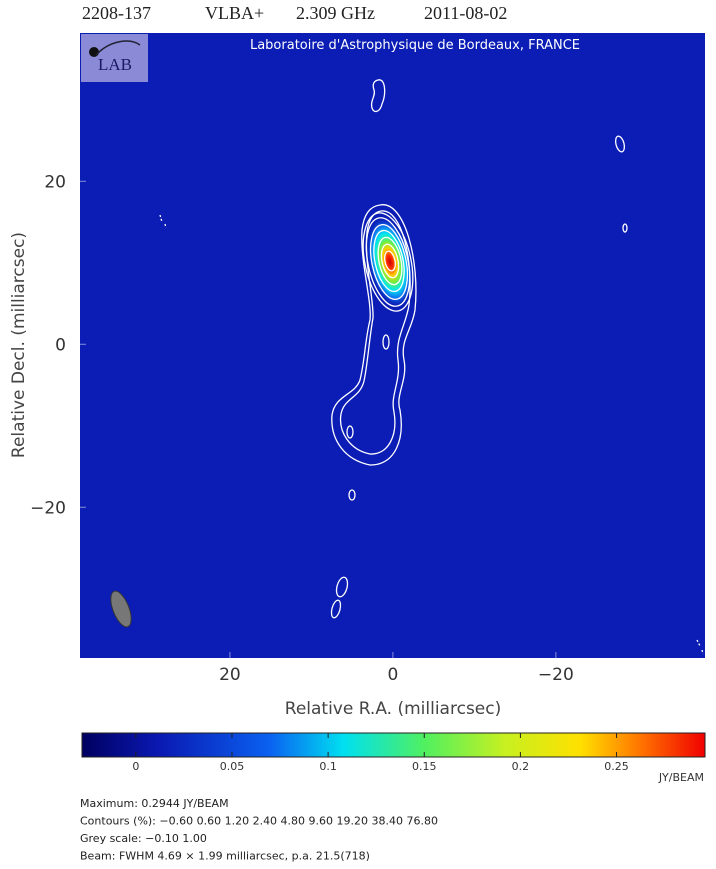 The image size is (716, 869). What do you see at coordinates (556, 675) in the screenshot?
I see `x-tick-label: −20` at bounding box center [556, 675].